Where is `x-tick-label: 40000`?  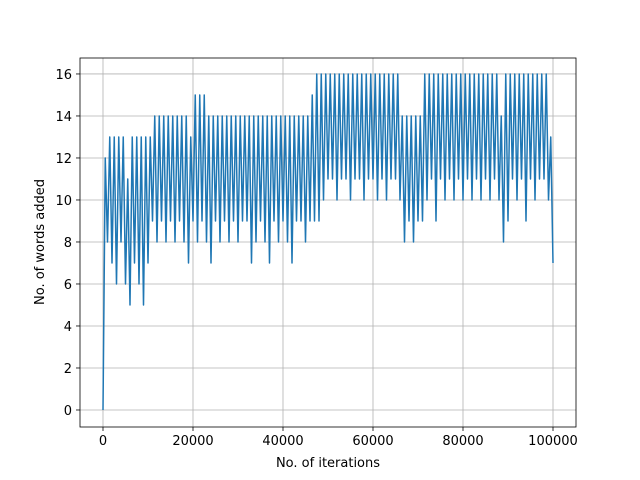
x-tick-label: 40000 is located at coordinates (282, 441).